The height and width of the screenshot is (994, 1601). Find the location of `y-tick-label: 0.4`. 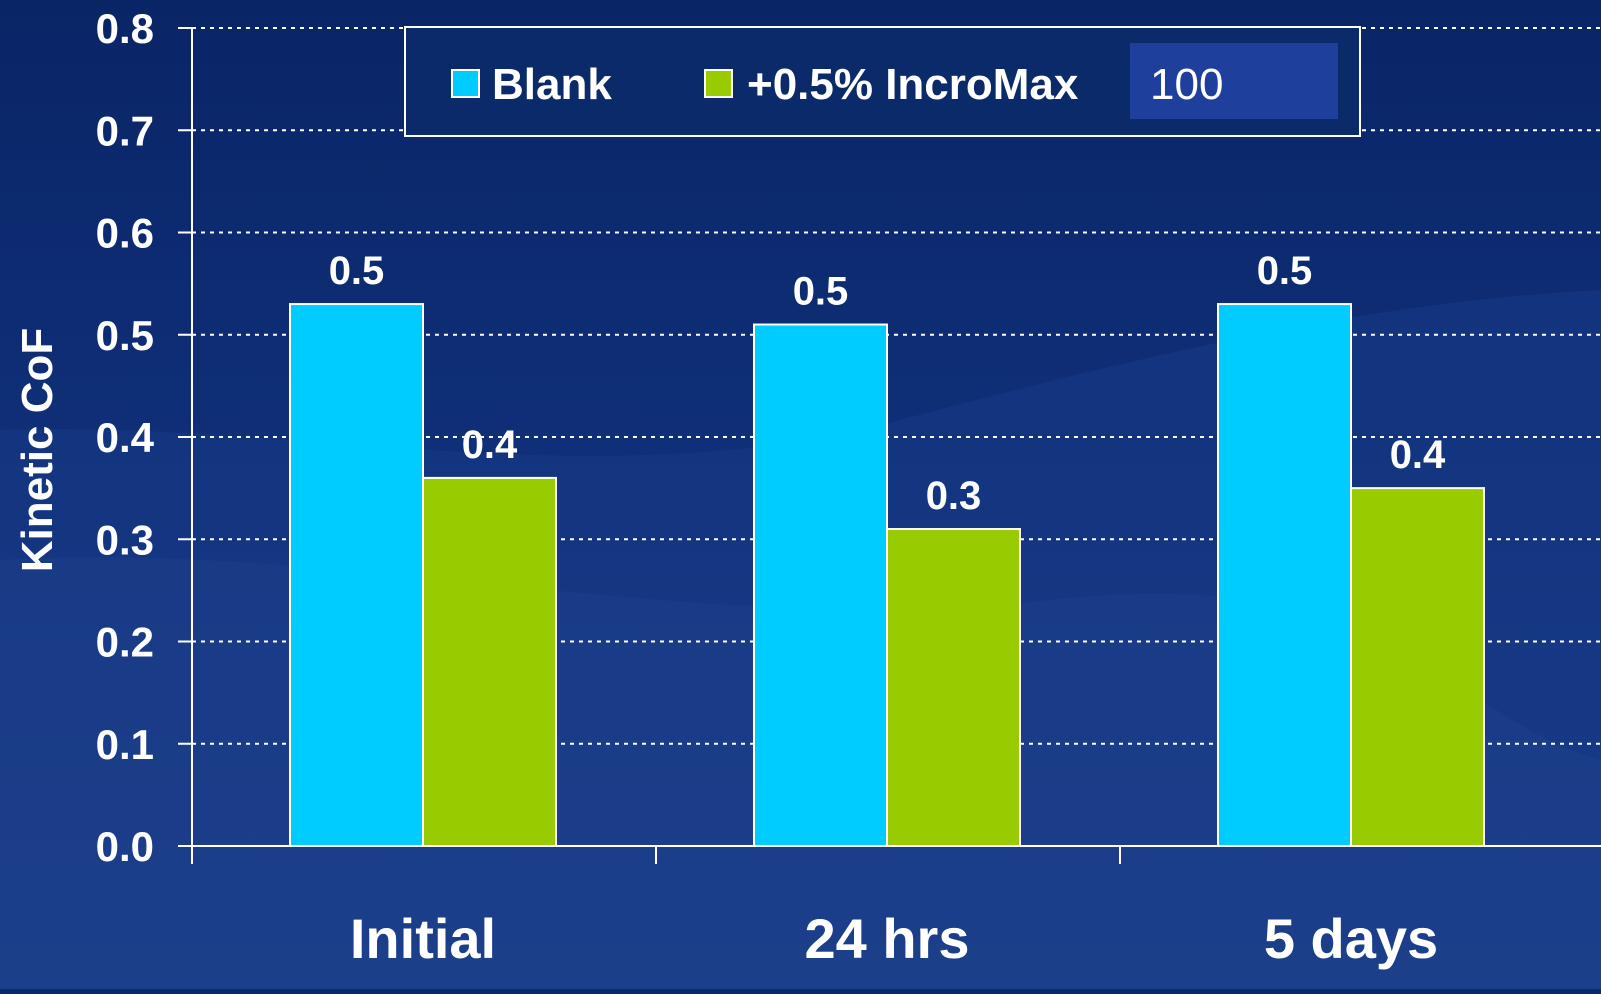

y-tick-label: 0.4 is located at coordinates (125, 437).